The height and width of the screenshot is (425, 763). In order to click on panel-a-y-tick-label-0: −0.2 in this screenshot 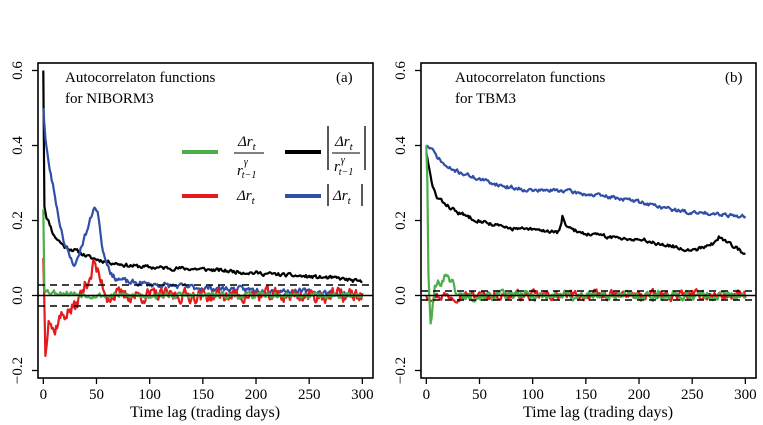, I will do `click(18, 370)`.